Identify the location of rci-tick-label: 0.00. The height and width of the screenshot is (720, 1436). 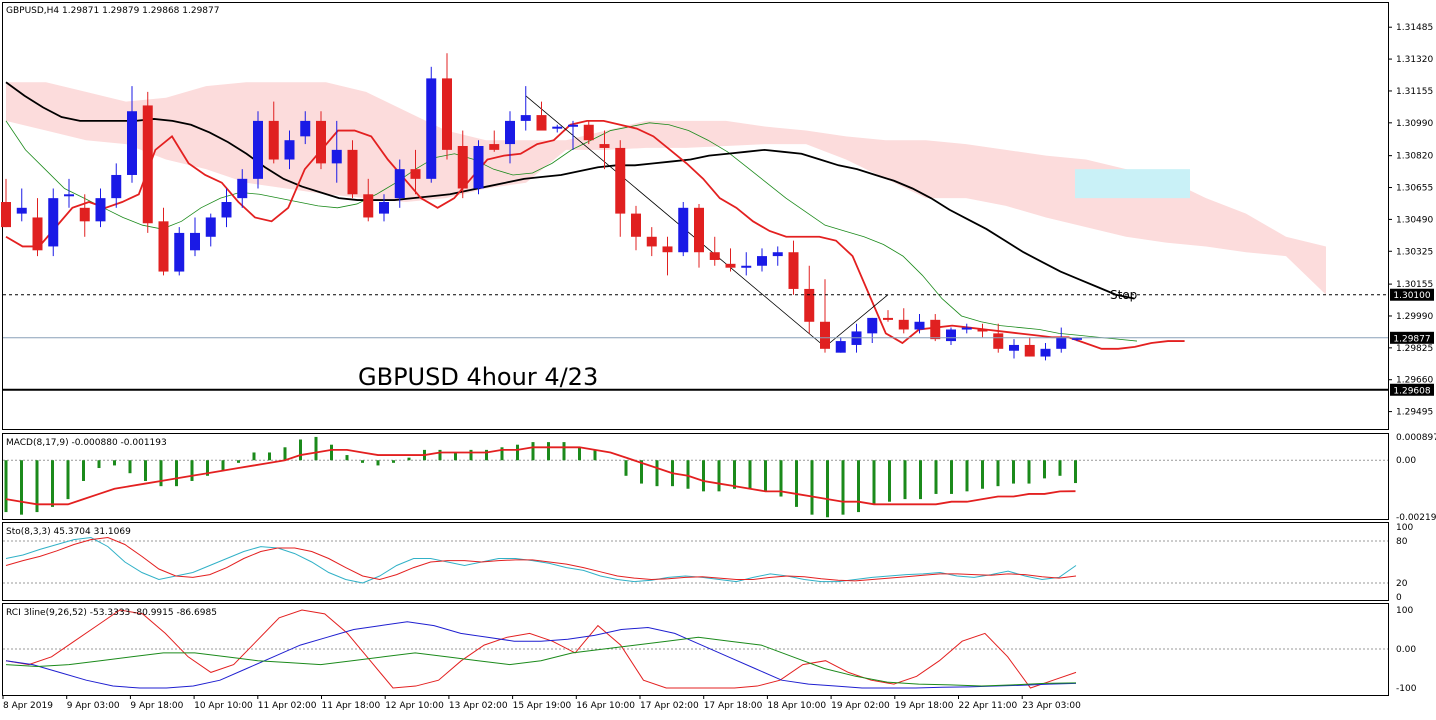
(1406, 650).